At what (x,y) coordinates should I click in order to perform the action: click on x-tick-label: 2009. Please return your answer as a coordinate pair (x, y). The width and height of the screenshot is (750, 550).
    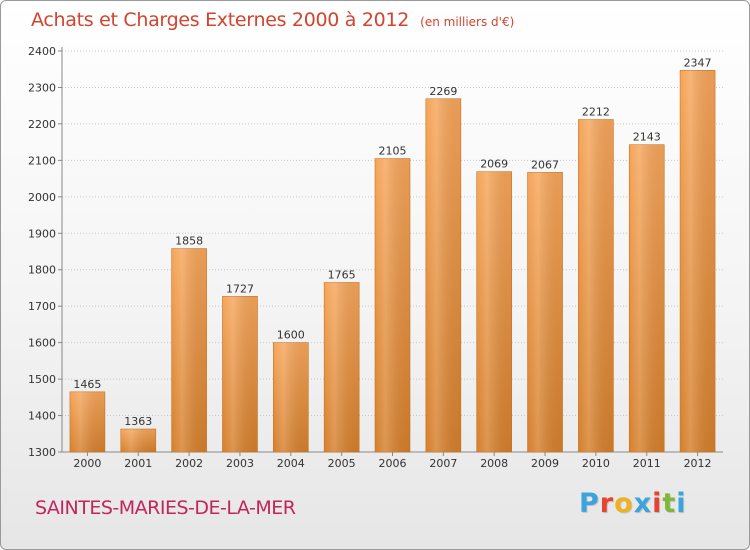
    Looking at the image, I should click on (545, 463).